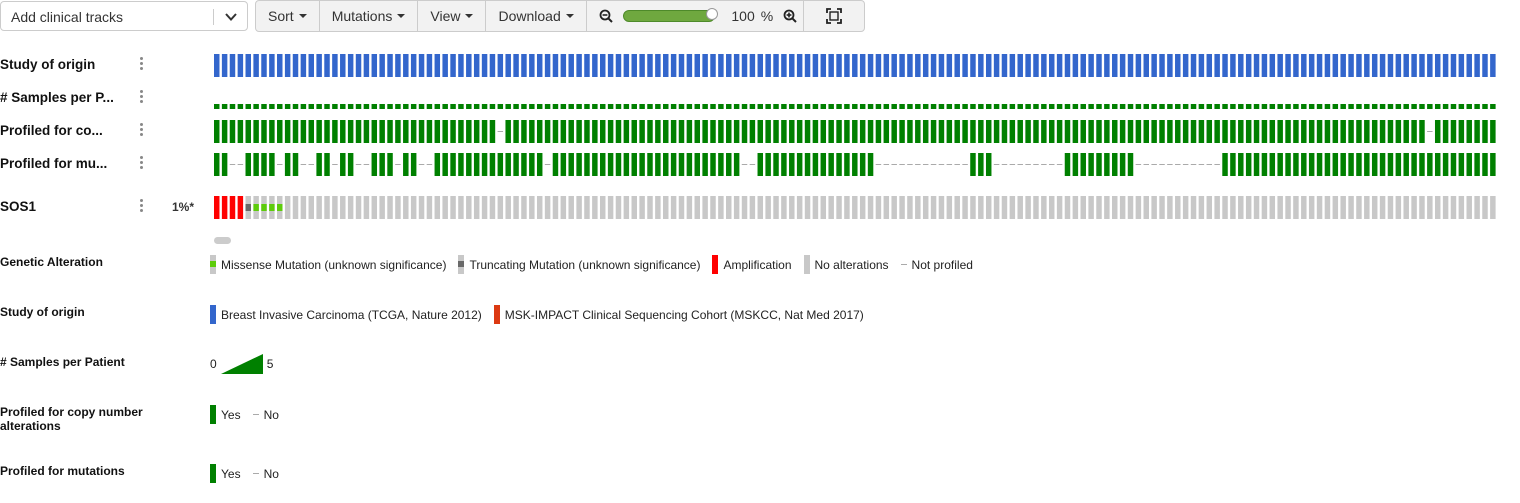  What do you see at coordinates (739, 16) in the screenshot?
I see `zoom-input` at bounding box center [739, 16].